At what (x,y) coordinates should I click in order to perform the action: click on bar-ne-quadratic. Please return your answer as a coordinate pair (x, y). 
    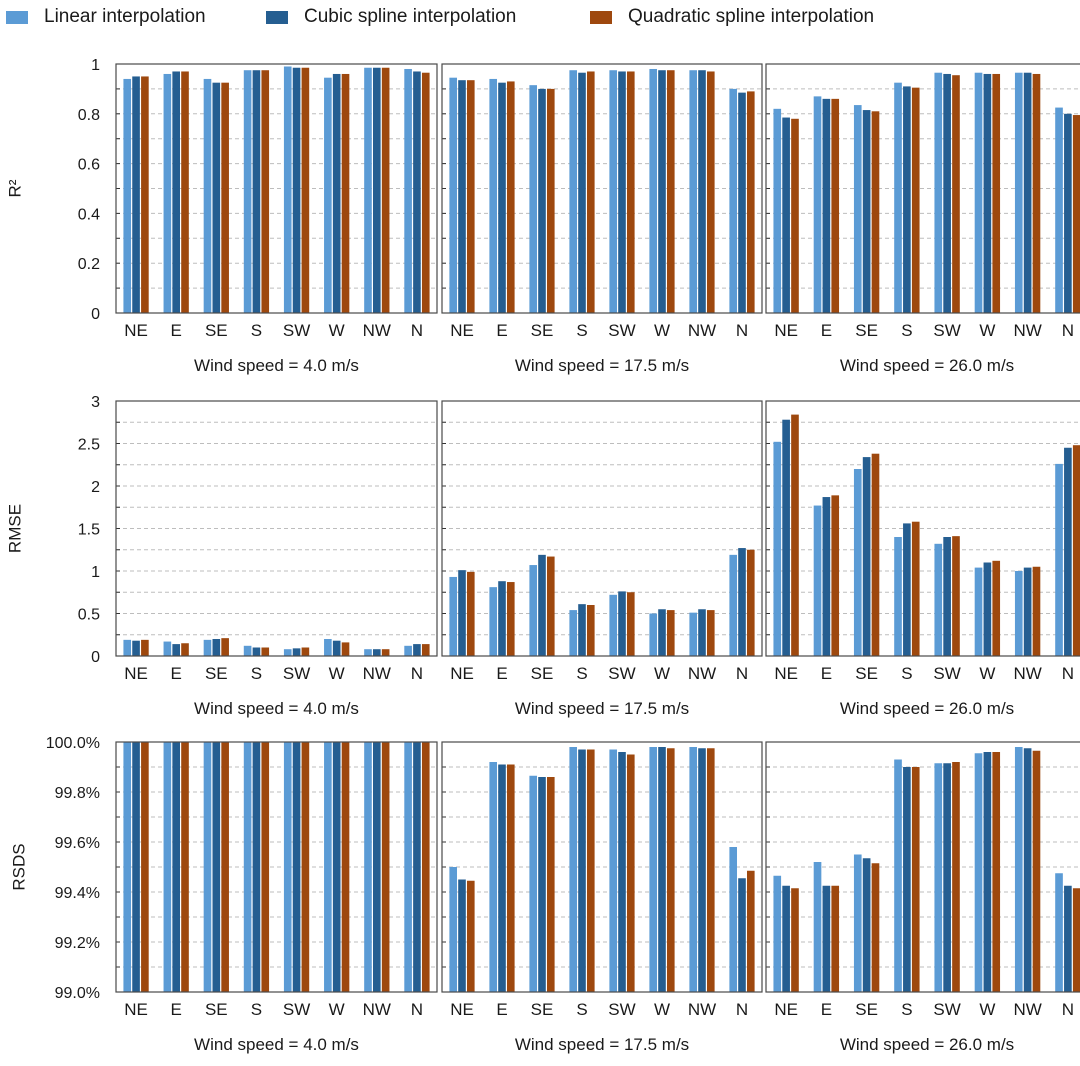
    Looking at the image, I should click on (795, 215).